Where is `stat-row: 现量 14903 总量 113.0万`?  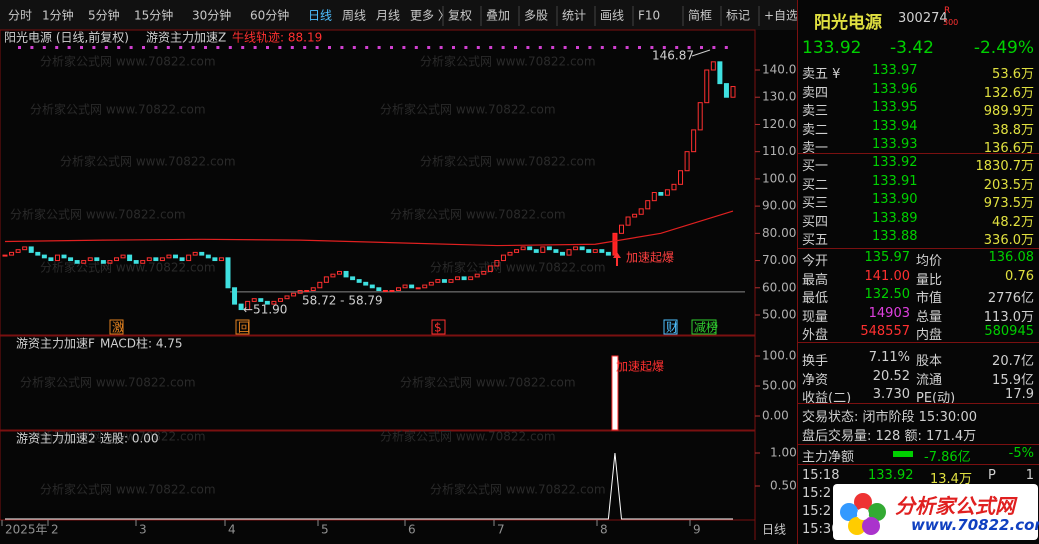 stat-row: 现量 14903 总量 113.0万 is located at coordinates (918, 315).